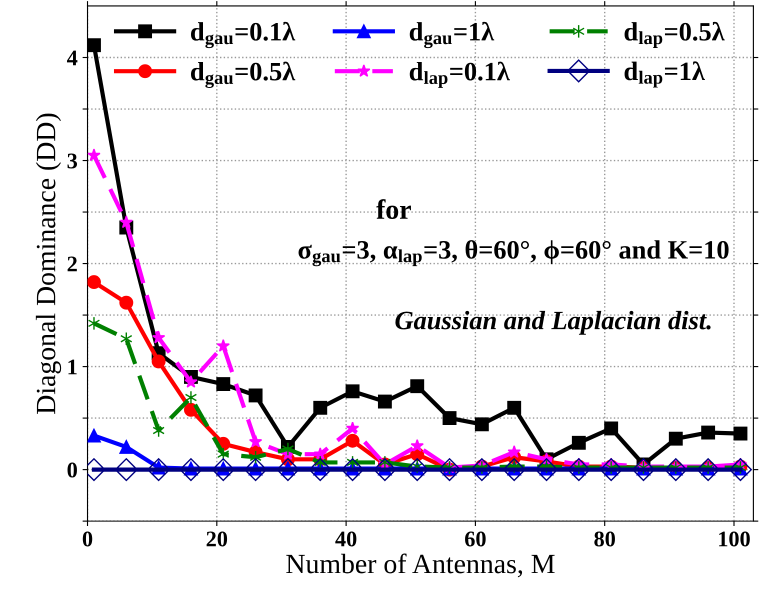 The height and width of the screenshot is (599, 761). What do you see at coordinates (475, 538) in the screenshot?
I see `x-tick-label: 60` at bounding box center [475, 538].